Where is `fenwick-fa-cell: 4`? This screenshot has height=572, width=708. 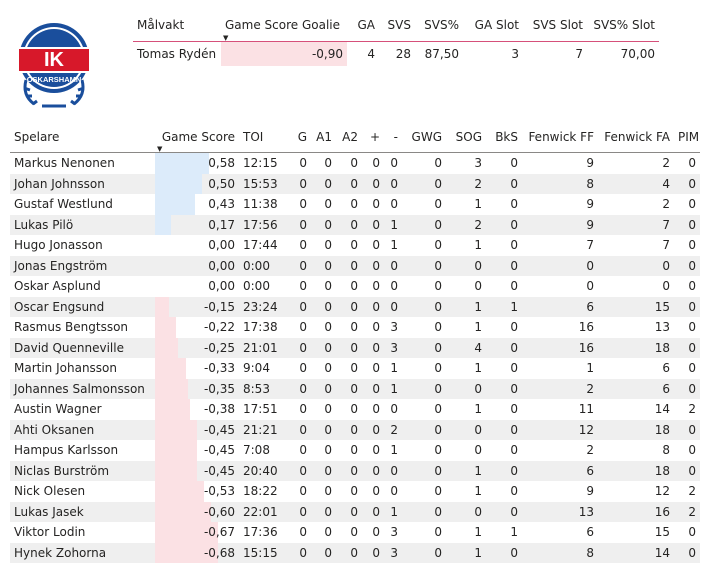 fenwick-fa-cell: 4 is located at coordinates (636, 183).